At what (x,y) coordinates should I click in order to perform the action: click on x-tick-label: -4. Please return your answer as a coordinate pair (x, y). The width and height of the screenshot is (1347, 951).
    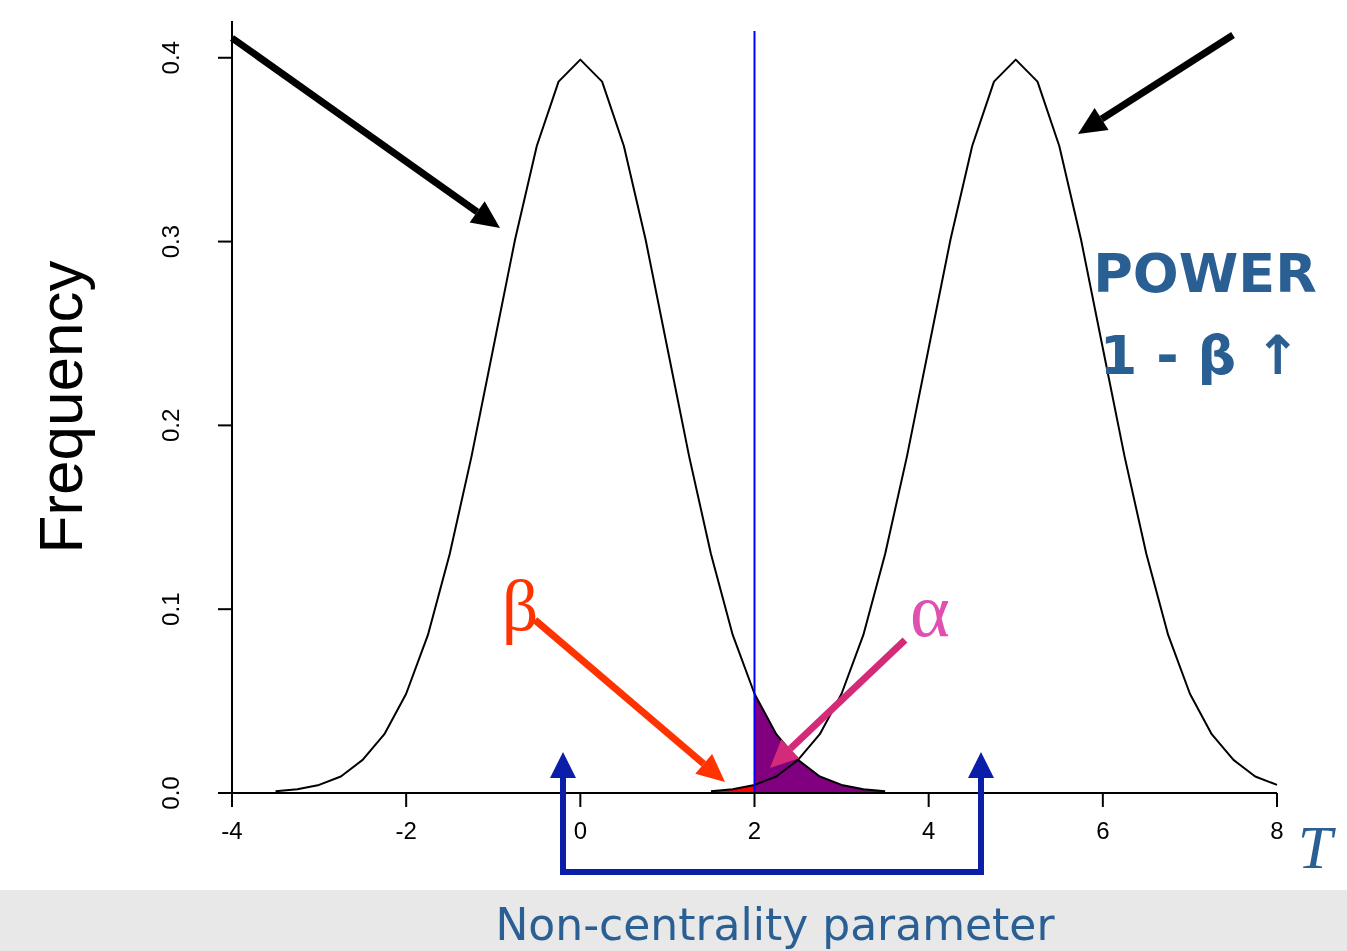
    Looking at the image, I should click on (232, 830).